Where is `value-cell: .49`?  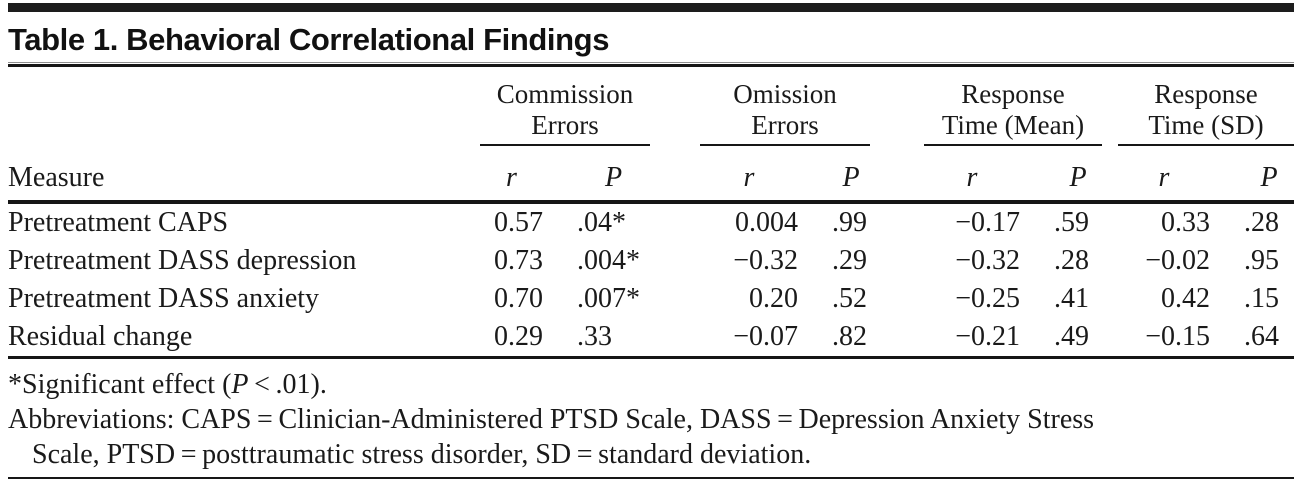 value-cell: .49 is located at coordinates (1065, 338).